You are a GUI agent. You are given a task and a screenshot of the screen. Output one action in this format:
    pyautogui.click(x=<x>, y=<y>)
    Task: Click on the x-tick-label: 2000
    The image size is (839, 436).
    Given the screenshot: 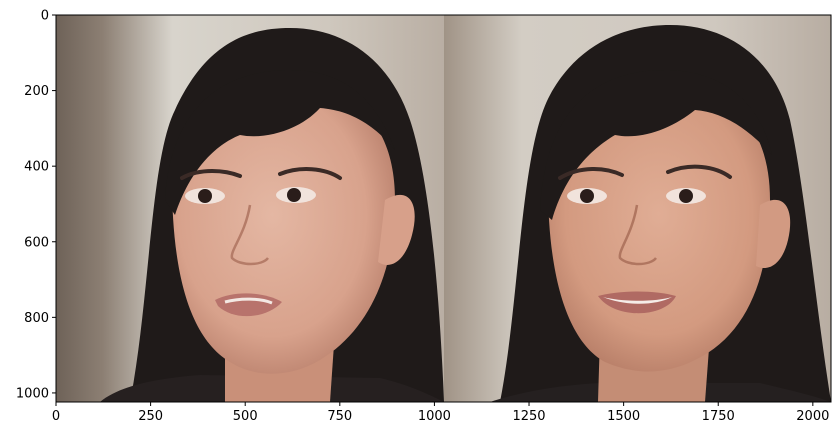 What is the action you would take?
    pyautogui.click(x=812, y=416)
    